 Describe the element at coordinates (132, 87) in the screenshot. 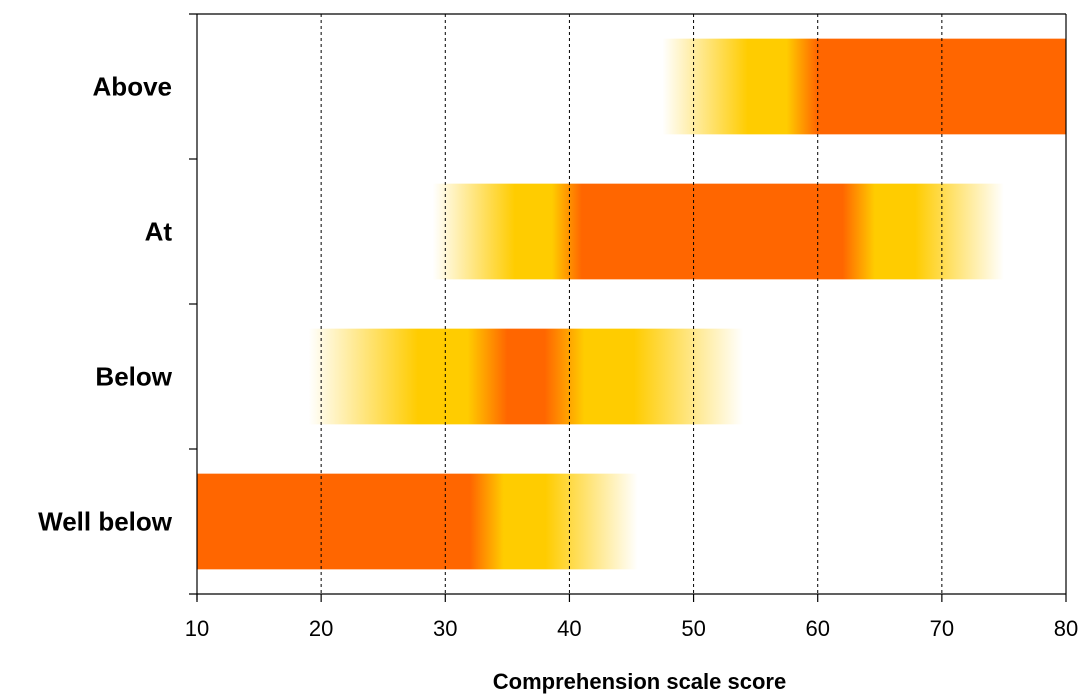

I see `category-label-above: Above` at that location.